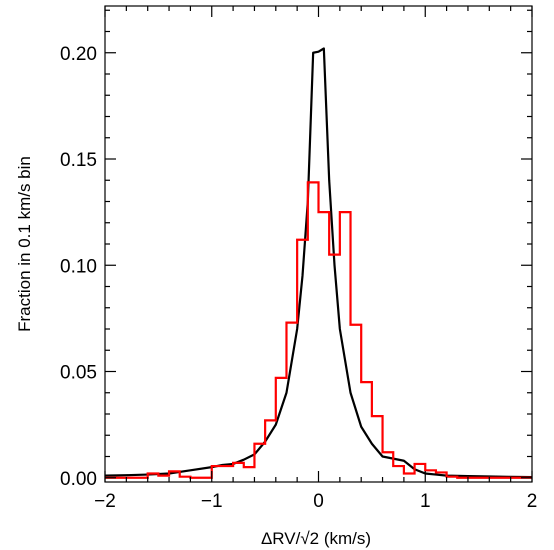 This screenshot has height=550, width=554. What do you see at coordinates (316, 538) in the screenshot?
I see `x-axis-label: ΔRV/√2 (km/s)` at bounding box center [316, 538].